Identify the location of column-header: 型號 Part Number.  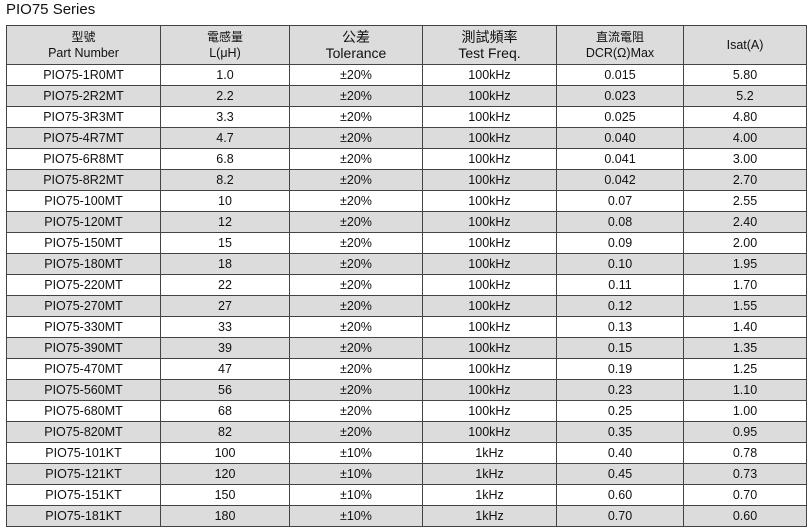
(83, 45).